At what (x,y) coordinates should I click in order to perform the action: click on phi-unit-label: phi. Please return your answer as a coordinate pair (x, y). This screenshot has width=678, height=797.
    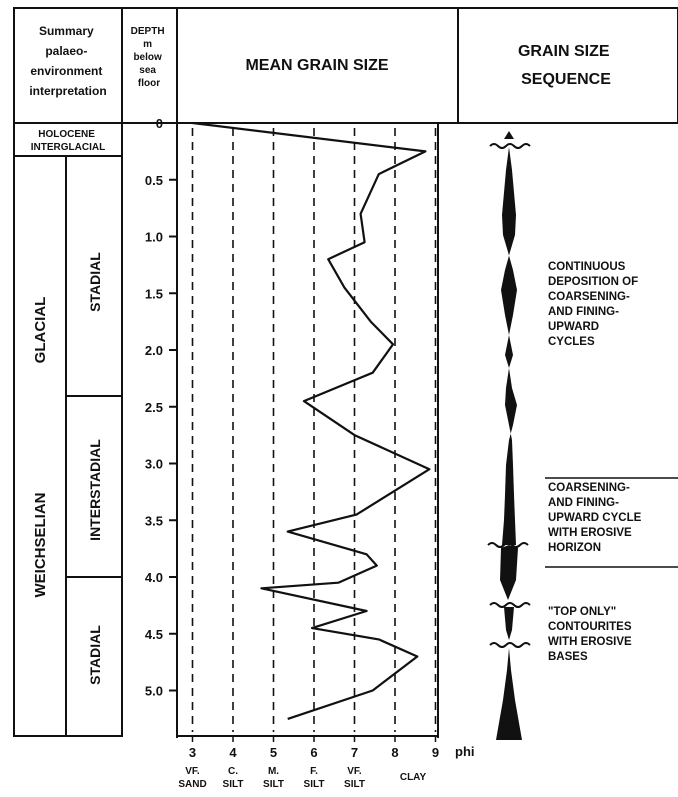
    Looking at the image, I should click on (465, 751).